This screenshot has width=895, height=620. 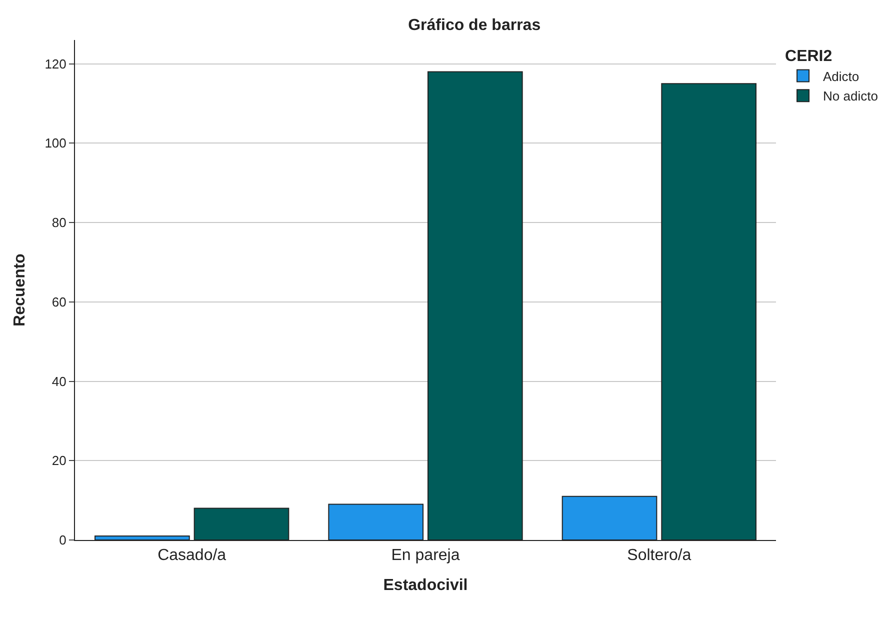 What do you see at coordinates (192, 555) in the screenshot?
I see `x-tick-label: Casado/a` at bounding box center [192, 555].